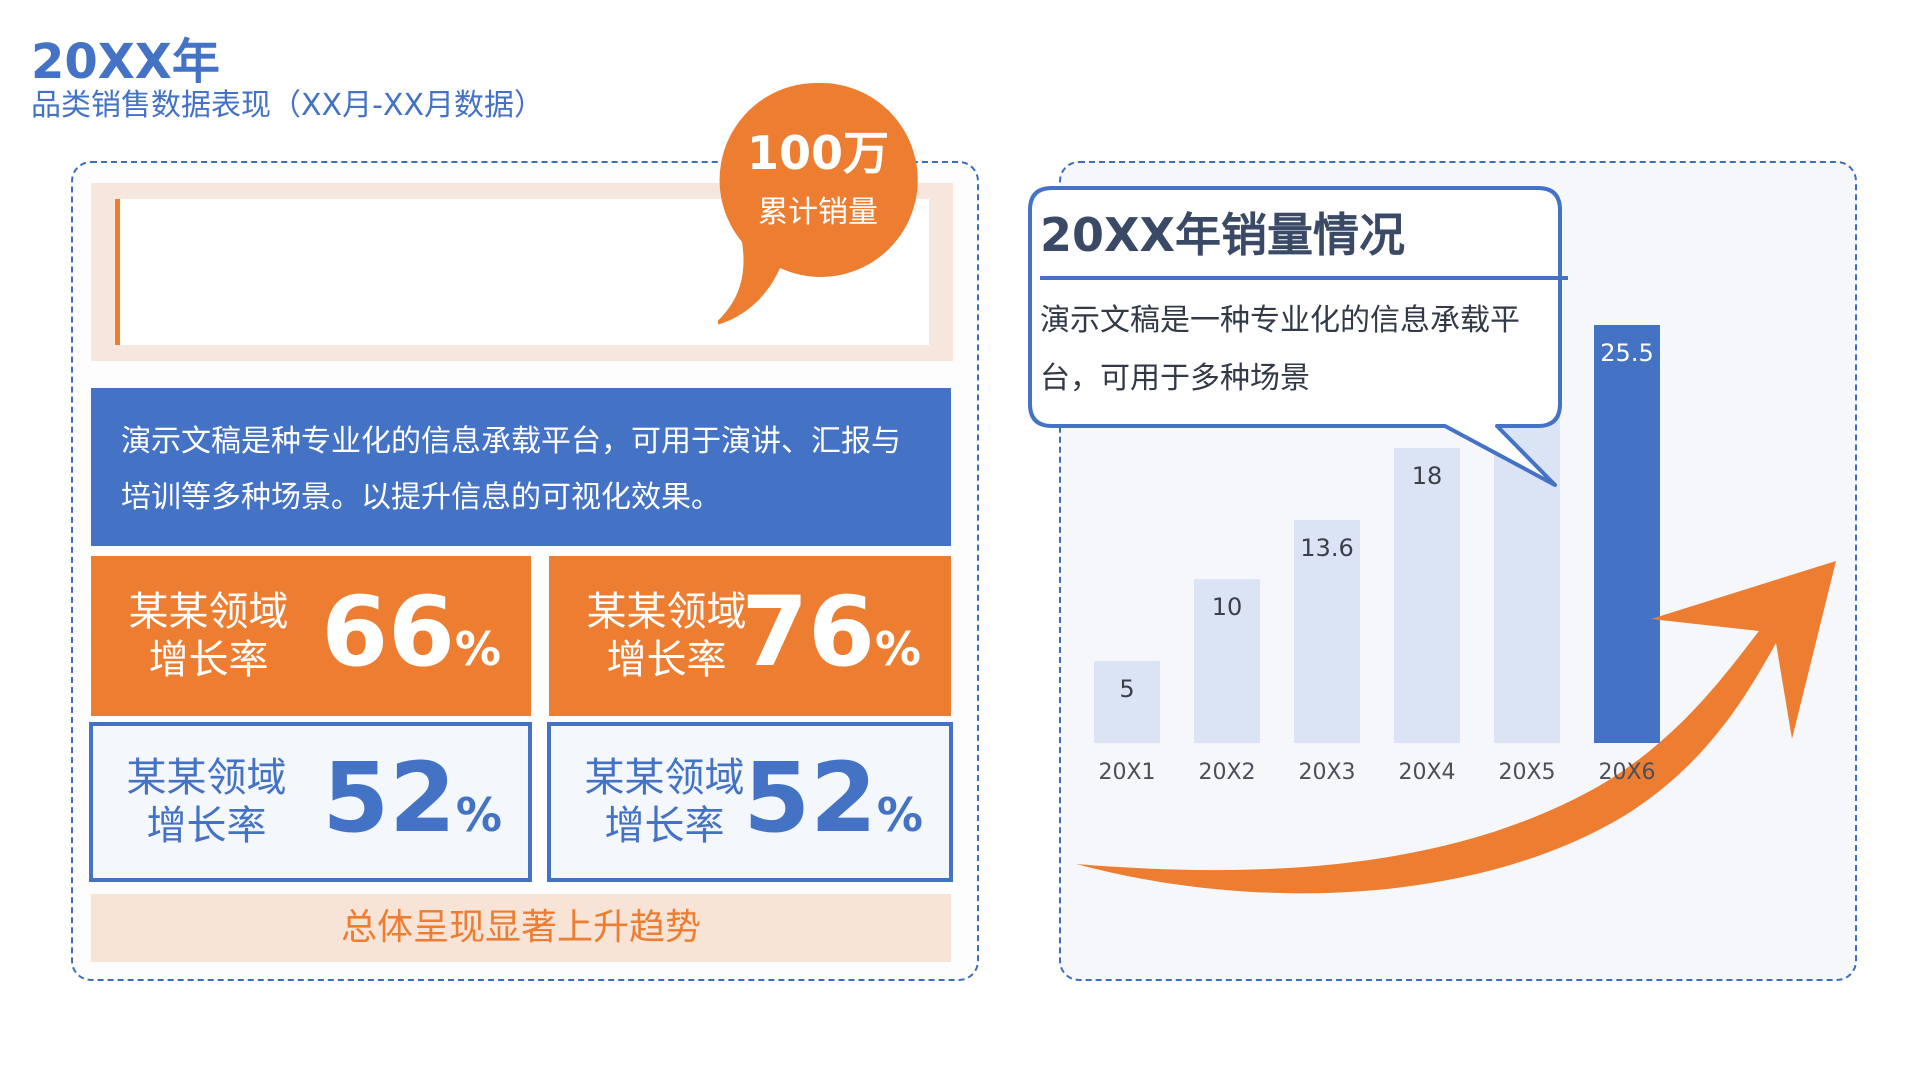 Image resolution: width=1920 pixels, height=1080 pixels. What do you see at coordinates (1226, 772) in the screenshot?
I see `category-label-20X2: 20X2` at bounding box center [1226, 772].